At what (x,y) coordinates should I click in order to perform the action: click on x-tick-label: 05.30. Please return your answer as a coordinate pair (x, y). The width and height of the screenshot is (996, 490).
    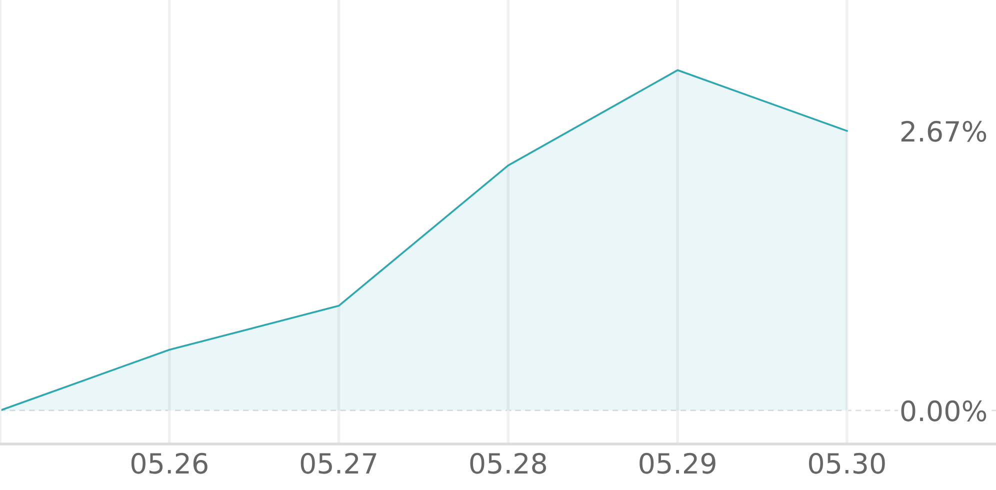
    Looking at the image, I should click on (847, 463).